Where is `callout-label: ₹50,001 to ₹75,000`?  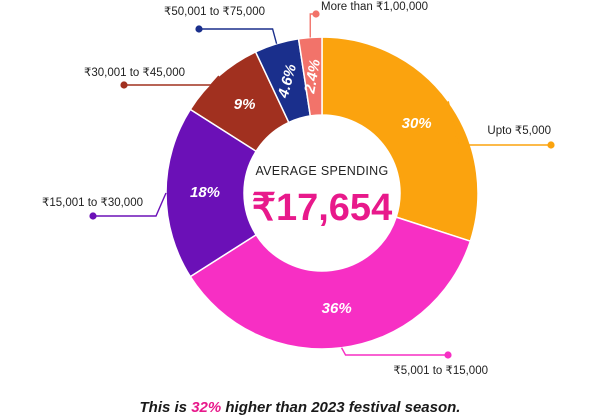 callout-label: ₹50,001 to ₹75,000 is located at coordinates (214, 12).